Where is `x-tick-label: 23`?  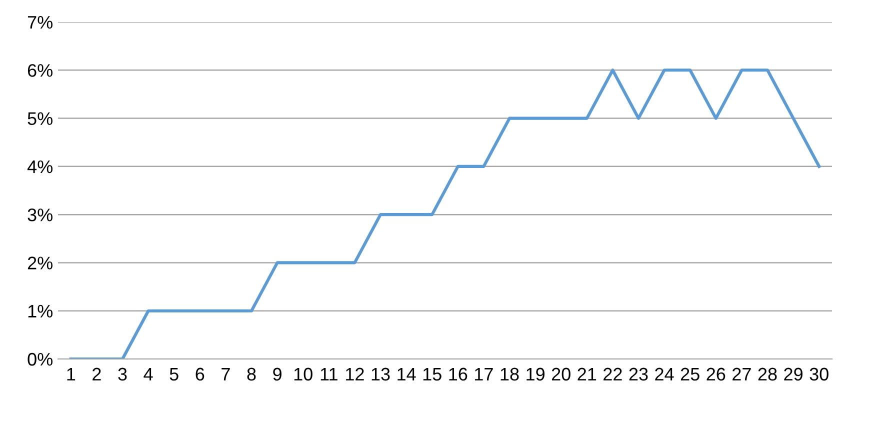 x-tick-label: 23 is located at coordinates (638, 374).